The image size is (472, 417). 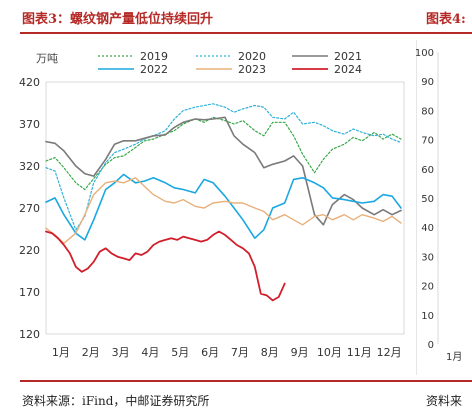 I want to click on y-tick-label: 370, so click(x=29, y=124).